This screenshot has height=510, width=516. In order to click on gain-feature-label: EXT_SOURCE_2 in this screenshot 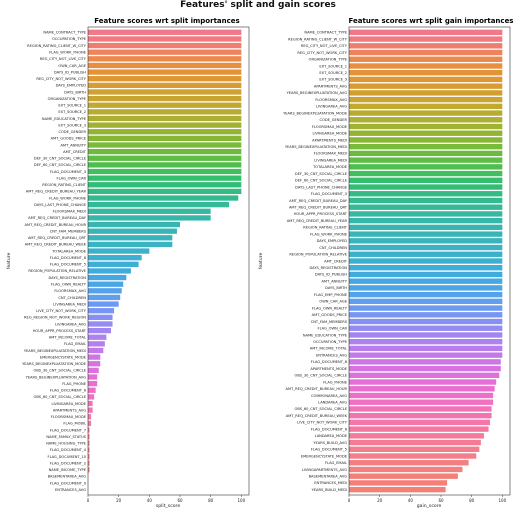, I will do `click(333, 73)`.